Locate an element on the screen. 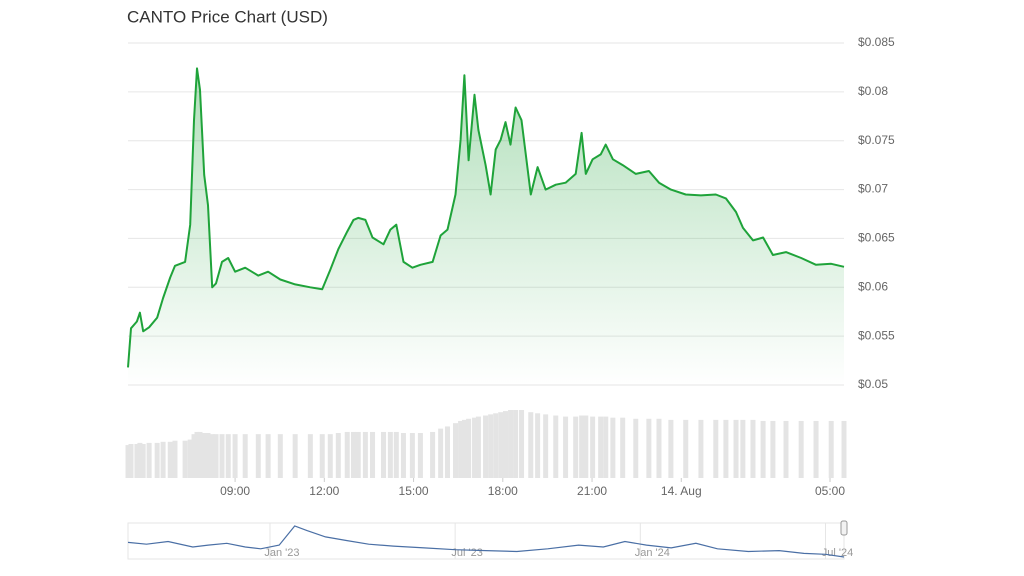 Image resolution: width=1024 pixels, height=576 pixels. navigator-line is located at coordinates (486, 541).